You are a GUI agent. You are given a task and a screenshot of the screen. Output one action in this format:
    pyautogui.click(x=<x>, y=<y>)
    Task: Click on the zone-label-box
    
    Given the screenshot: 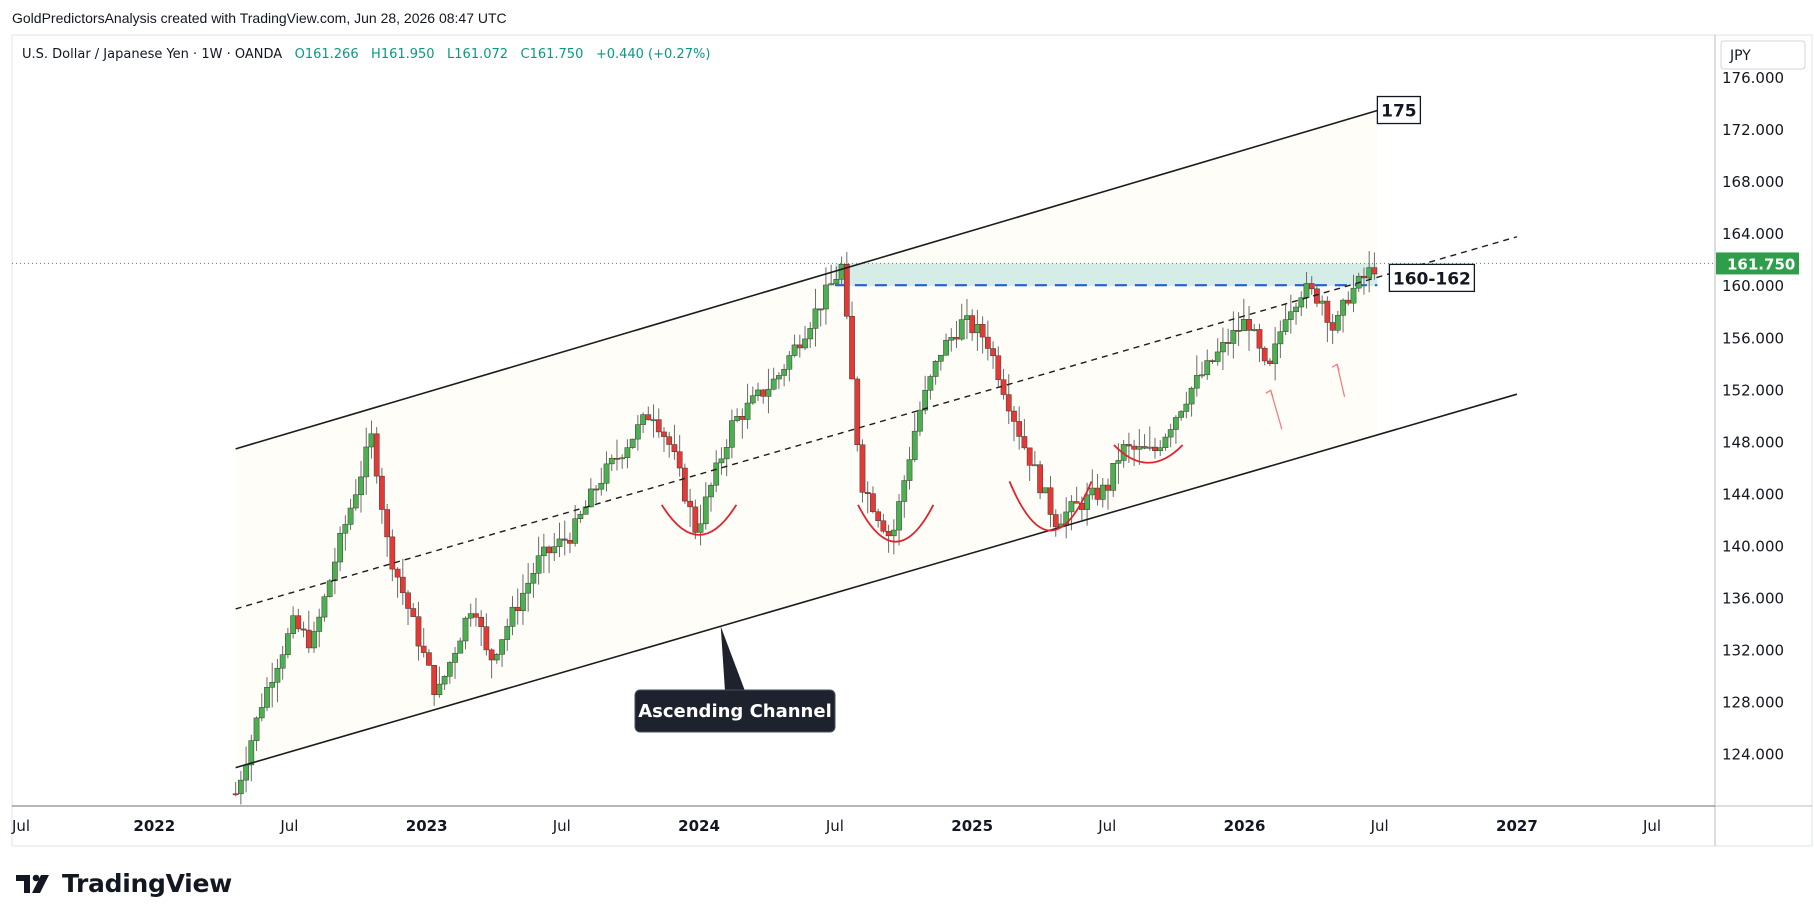 What is the action you would take?
    pyautogui.click(x=1432, y=278)
    